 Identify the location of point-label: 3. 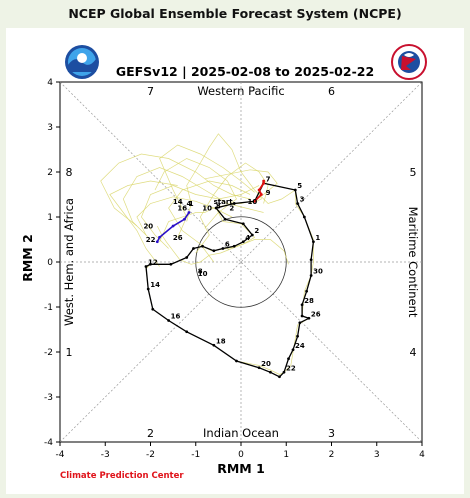
(302, 200).